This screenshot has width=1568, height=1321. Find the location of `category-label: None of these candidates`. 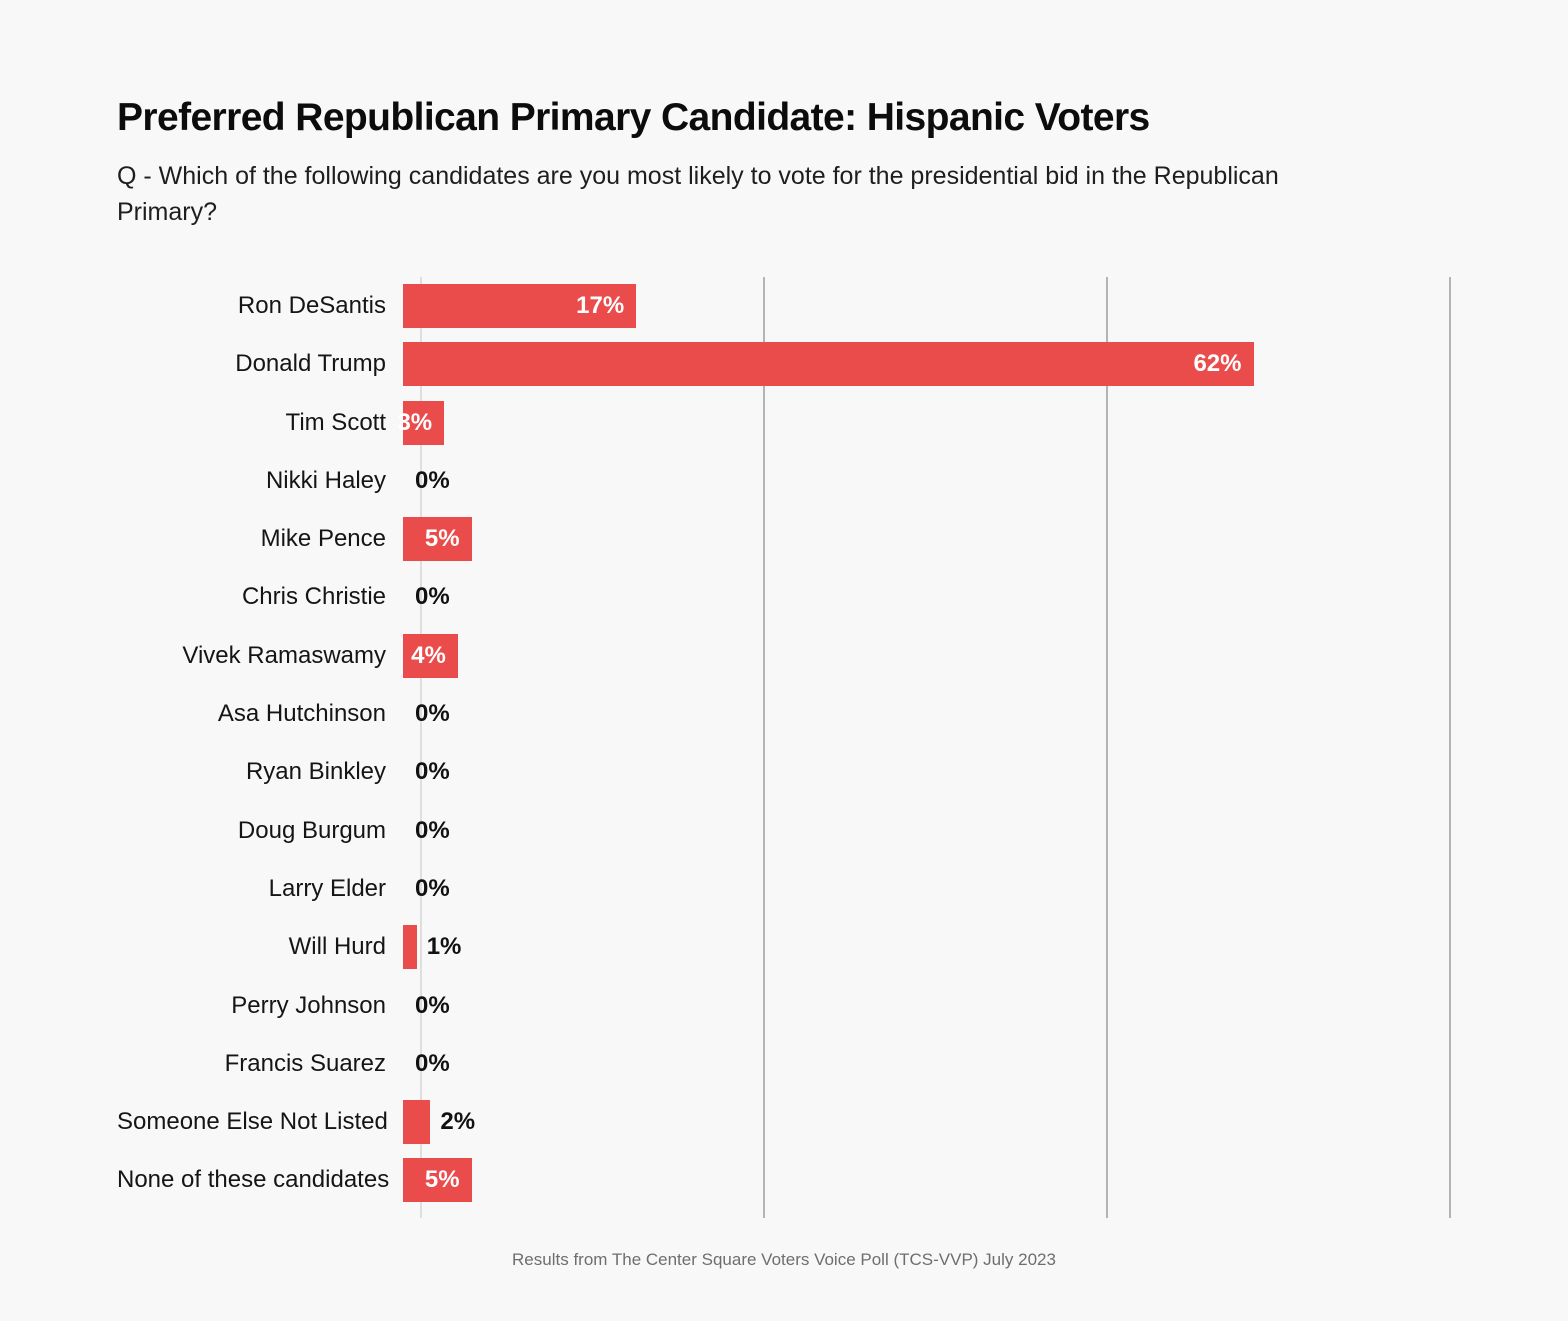

category-label: None of these candidates is located at coordinates (253, 1180).